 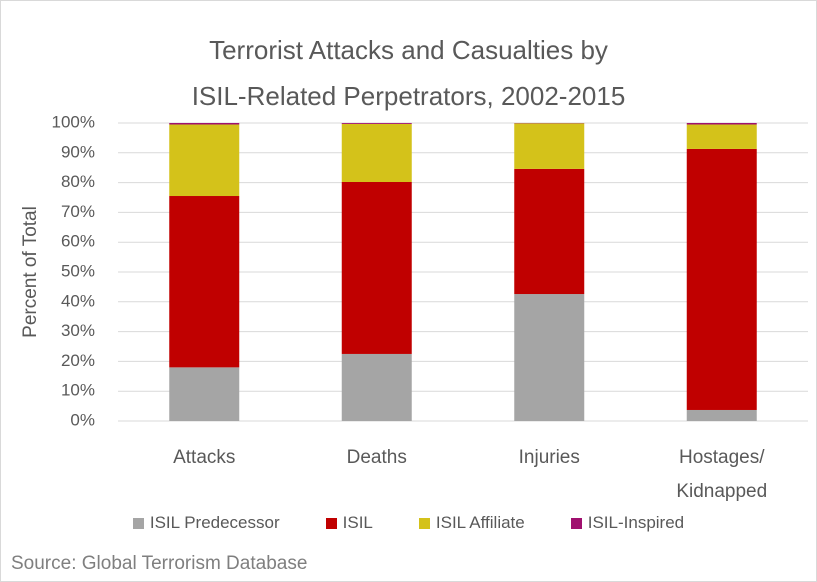 I want to click on legend-item: ISIL, so click(x=349, y=523).